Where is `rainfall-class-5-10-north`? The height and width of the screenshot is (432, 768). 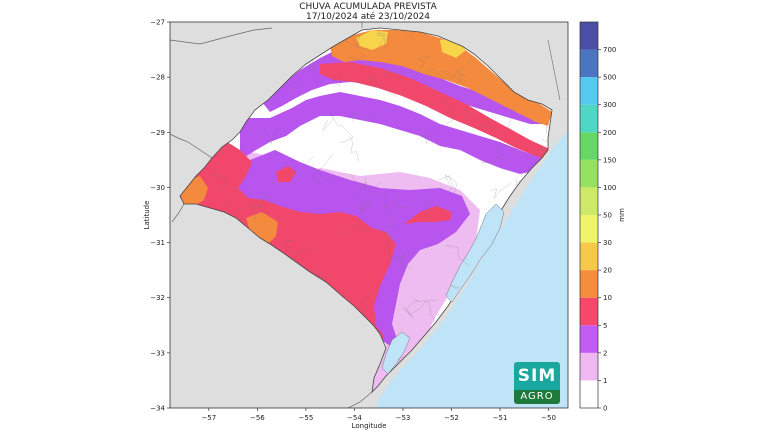 rainfall-class-5-10-north is located at coordinates (436, 112).